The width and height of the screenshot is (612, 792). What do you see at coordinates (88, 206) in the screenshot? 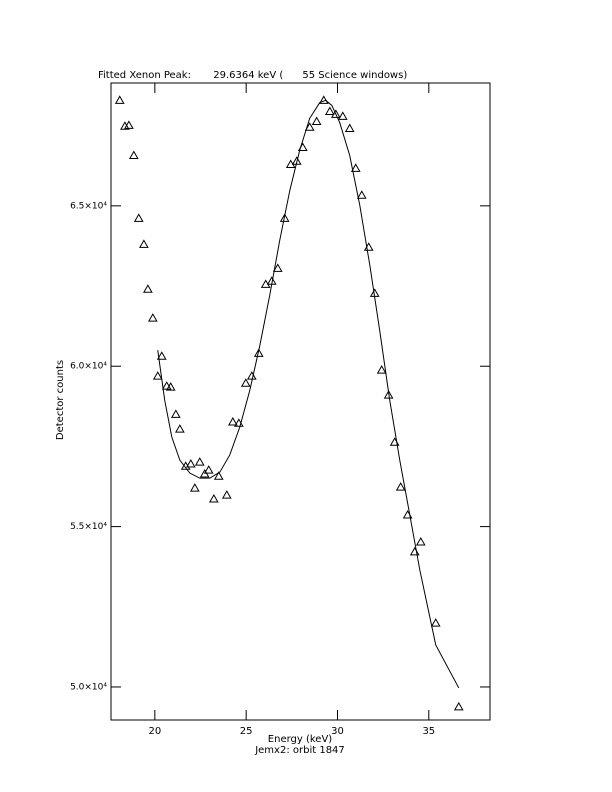
I see `y-tick-label: 6.5×10⁴` at bounding box center [88, 206].